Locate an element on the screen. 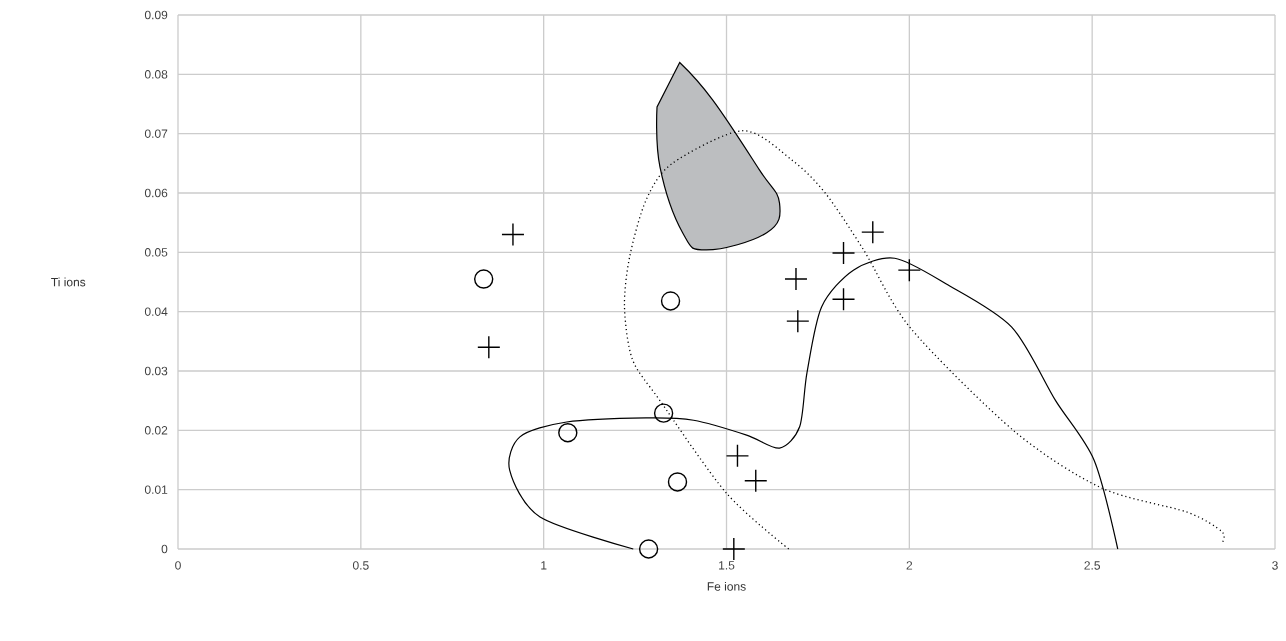 The height and width of the screenshot is (641, 1286). x-tick-label: 1 is located at coordinates (544, 565).